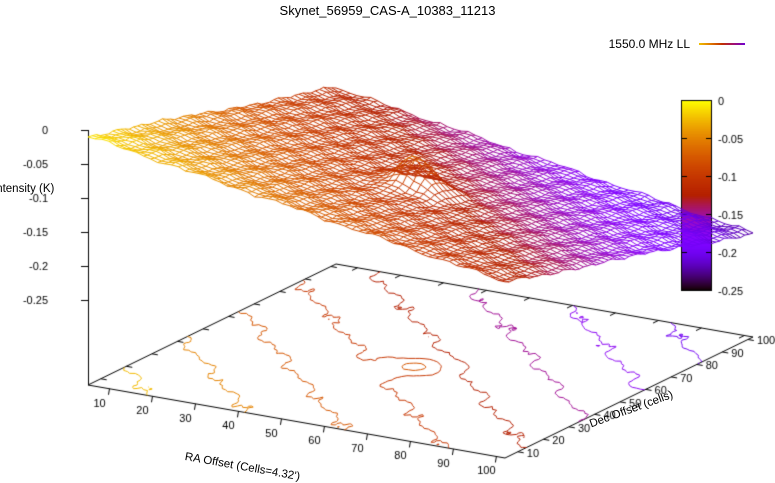  Describe the element at coordinates (649, 44) in the screenshot. I see `legend-label: 1550.0 MHz LL` at that location.